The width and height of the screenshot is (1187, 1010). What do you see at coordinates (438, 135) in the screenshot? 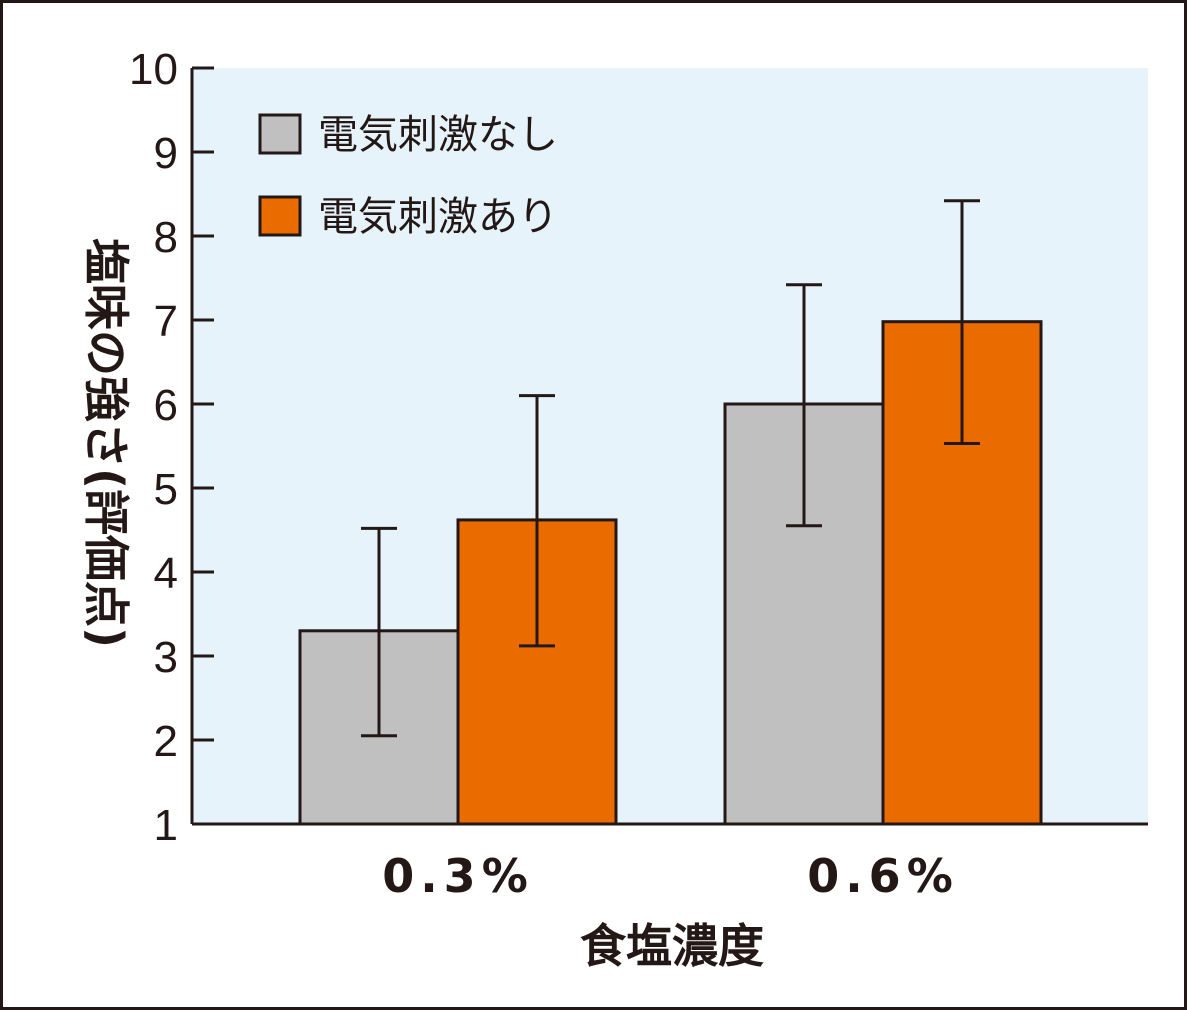
I see `legend-label: 電気刺激なし` at bounding box center [438, 135].